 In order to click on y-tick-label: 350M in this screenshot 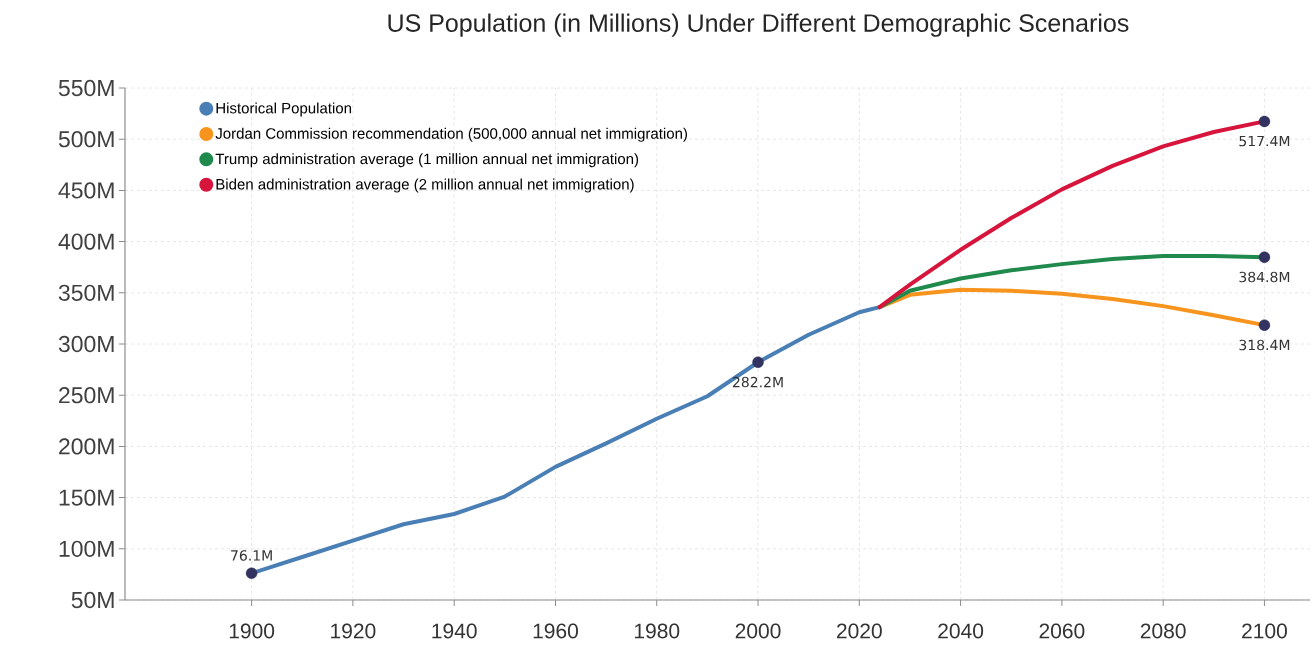, I will do `click(86, 292)`.